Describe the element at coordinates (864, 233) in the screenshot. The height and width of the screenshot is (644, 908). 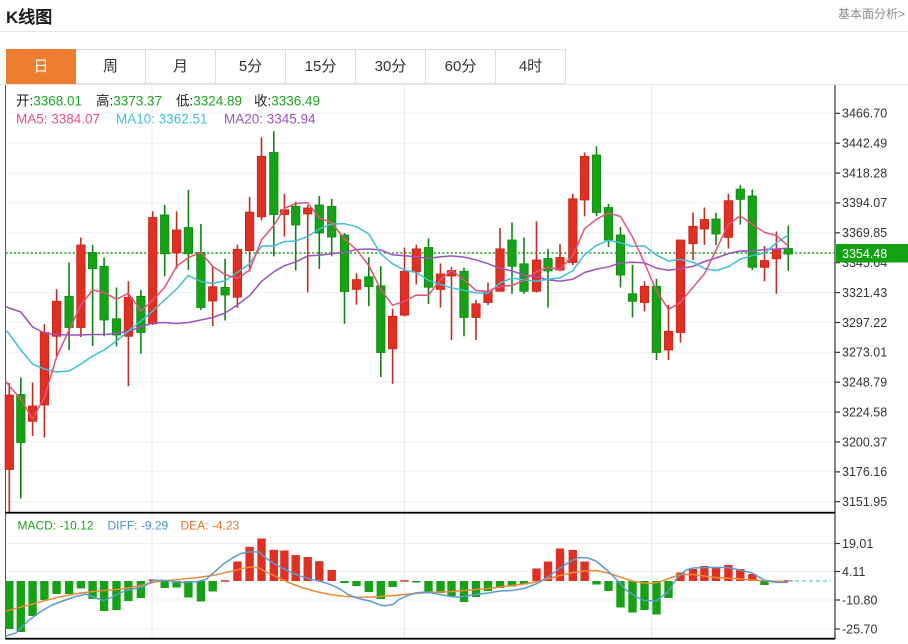
I see `svg-text: 3369.85` at that location.